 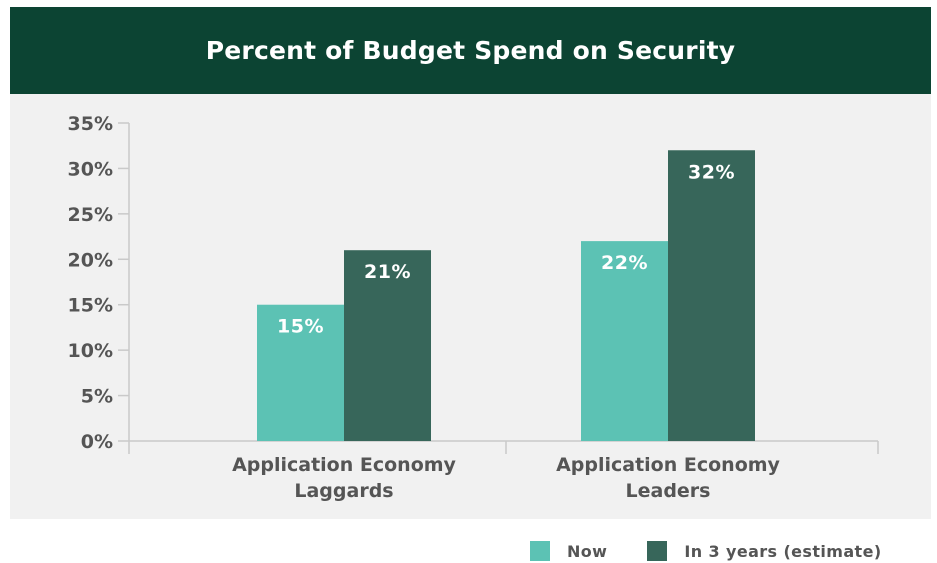 What do you see at coordinates (90, 306) in the screenshot?
I see `y-tick-label: 15%` at bounding box center [90, 306].